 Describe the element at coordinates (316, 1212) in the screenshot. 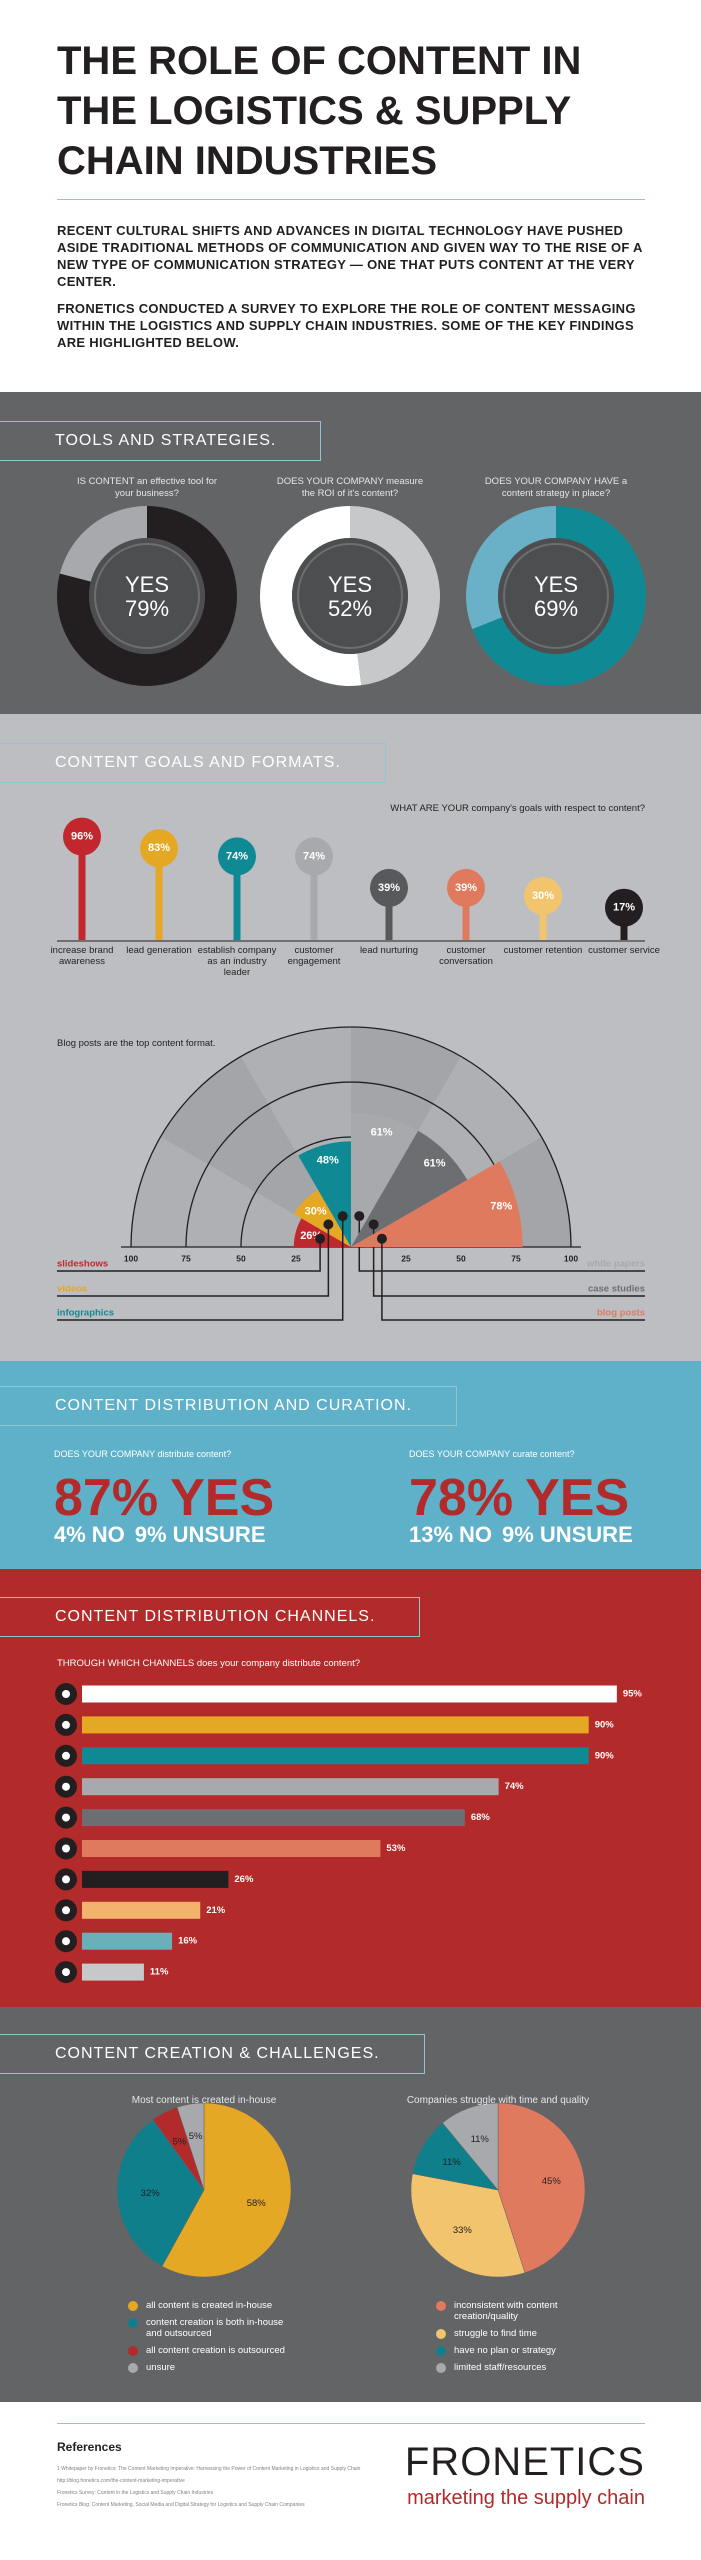

I see `value-label: 30%` at that location.